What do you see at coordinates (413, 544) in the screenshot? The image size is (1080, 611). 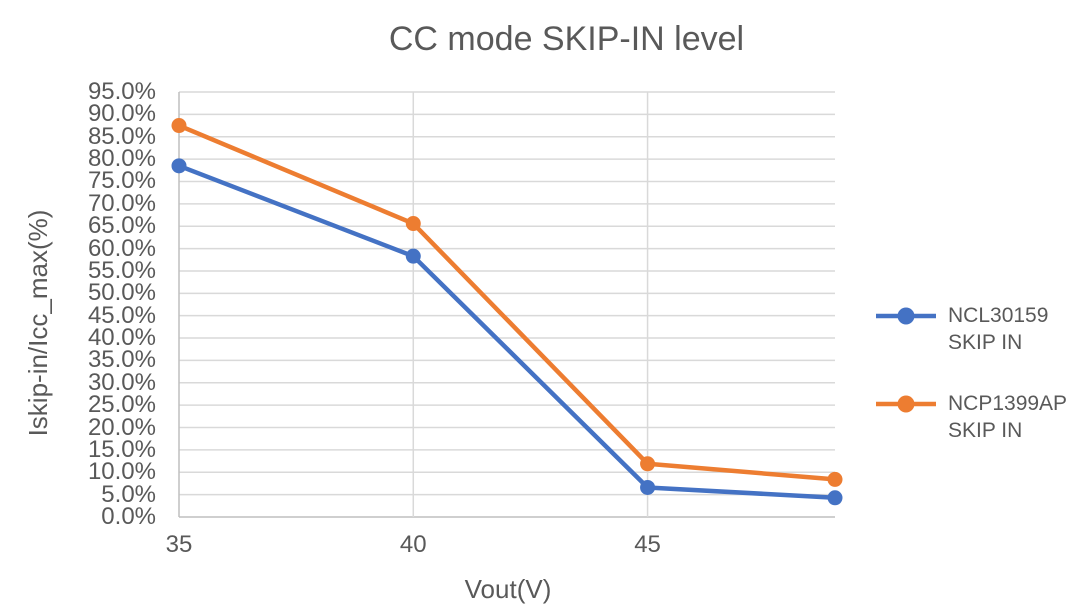 I see `x-axis-tick-label: 40` at bounding box center [413, 544].